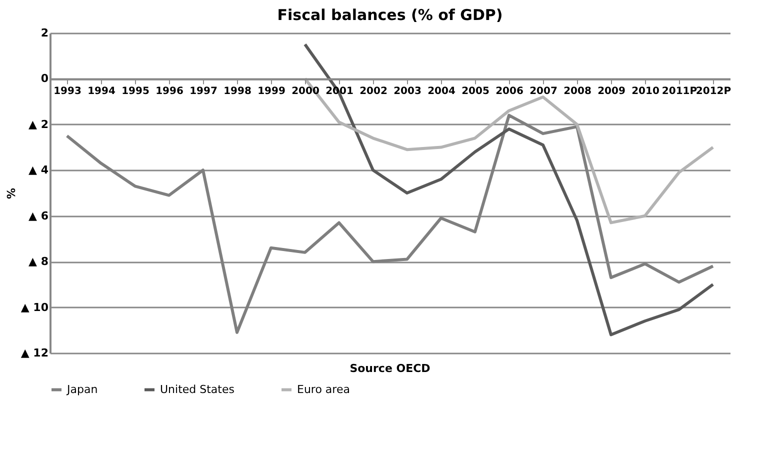  Describe the element at coordinates (82, 389) in the screenshot. I see `legend-label: Japan` at that location.